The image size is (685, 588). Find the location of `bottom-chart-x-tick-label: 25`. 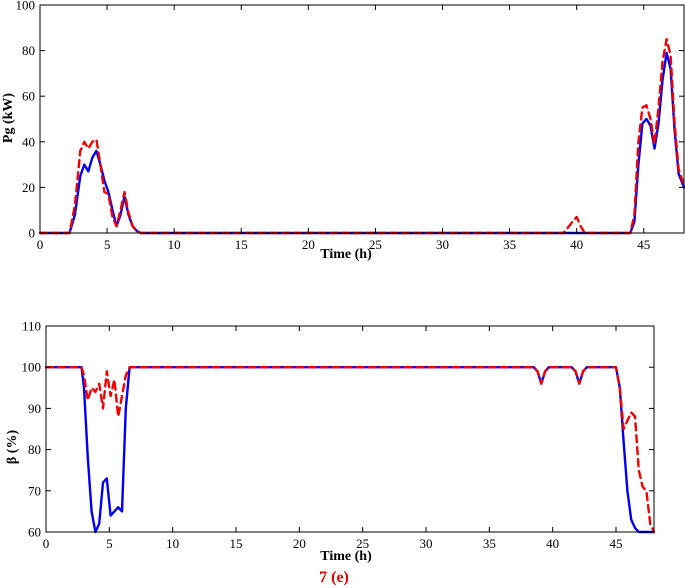

bottom-chart-x-tick-label: 25 is located at coordinates (362, 543).